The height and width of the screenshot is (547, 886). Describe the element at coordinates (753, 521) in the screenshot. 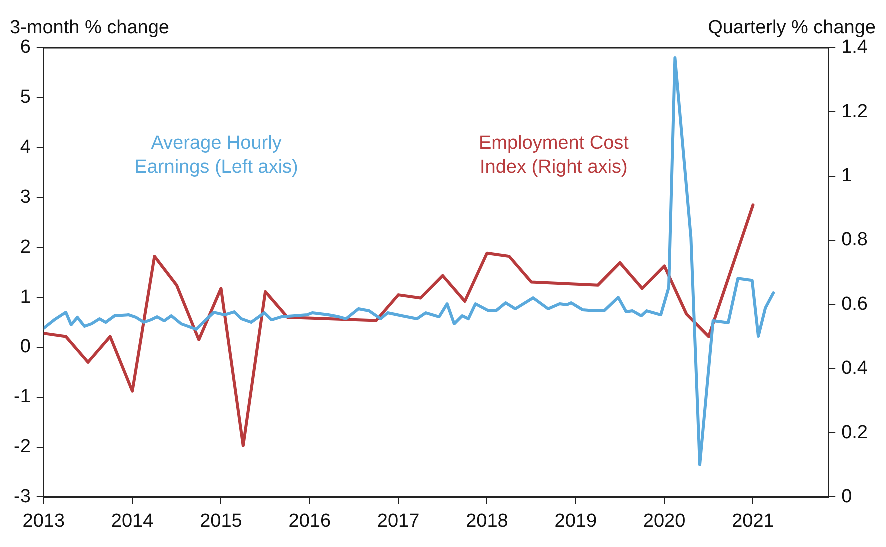

I see `x-tick-label: 2021` at that location.